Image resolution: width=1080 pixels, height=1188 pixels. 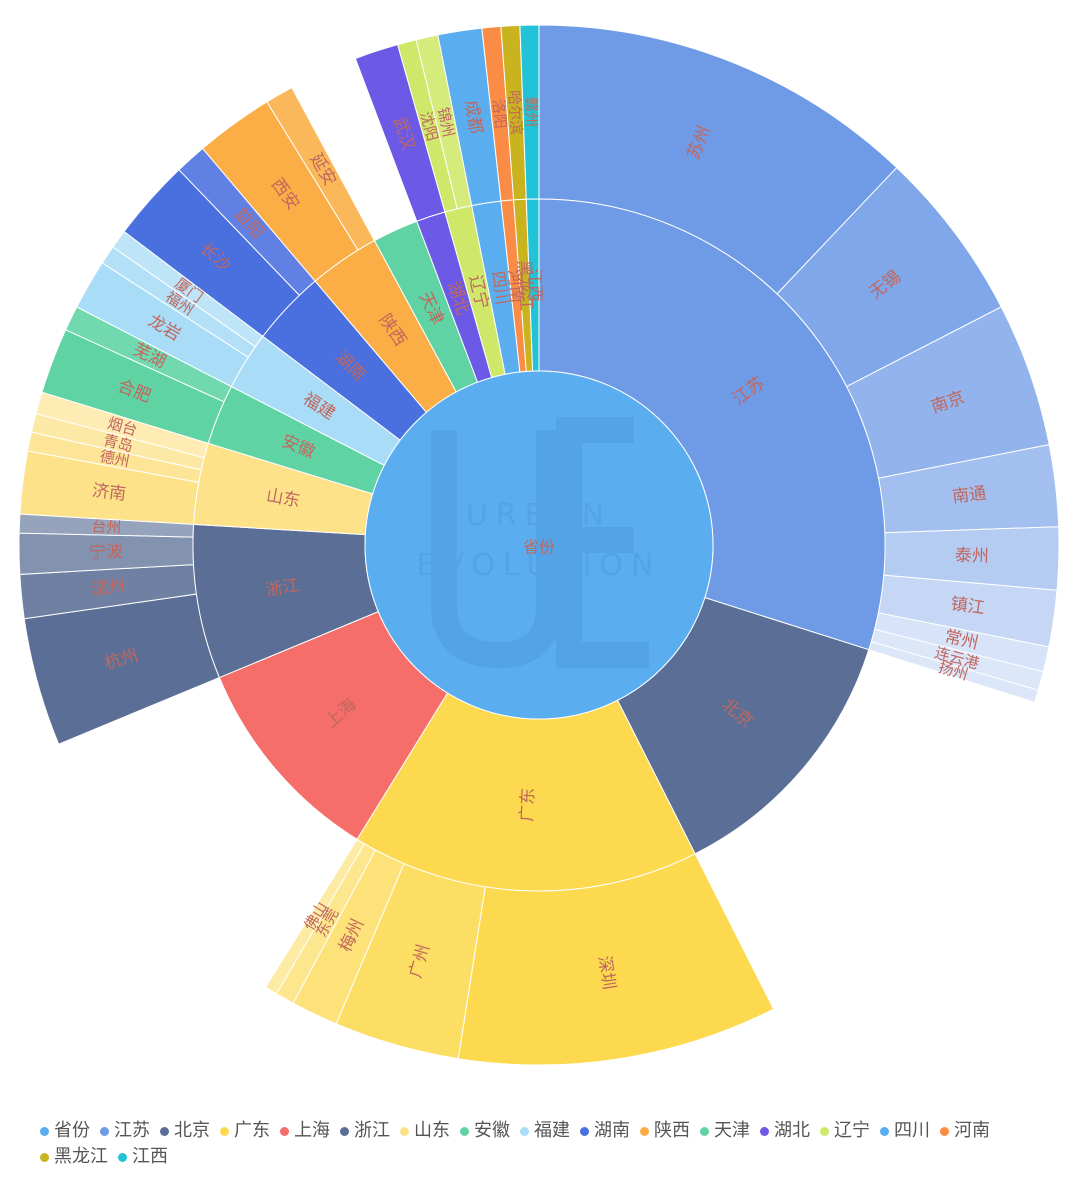 I want to click on legend-item: 安徽, so click(x=485, y=1131).